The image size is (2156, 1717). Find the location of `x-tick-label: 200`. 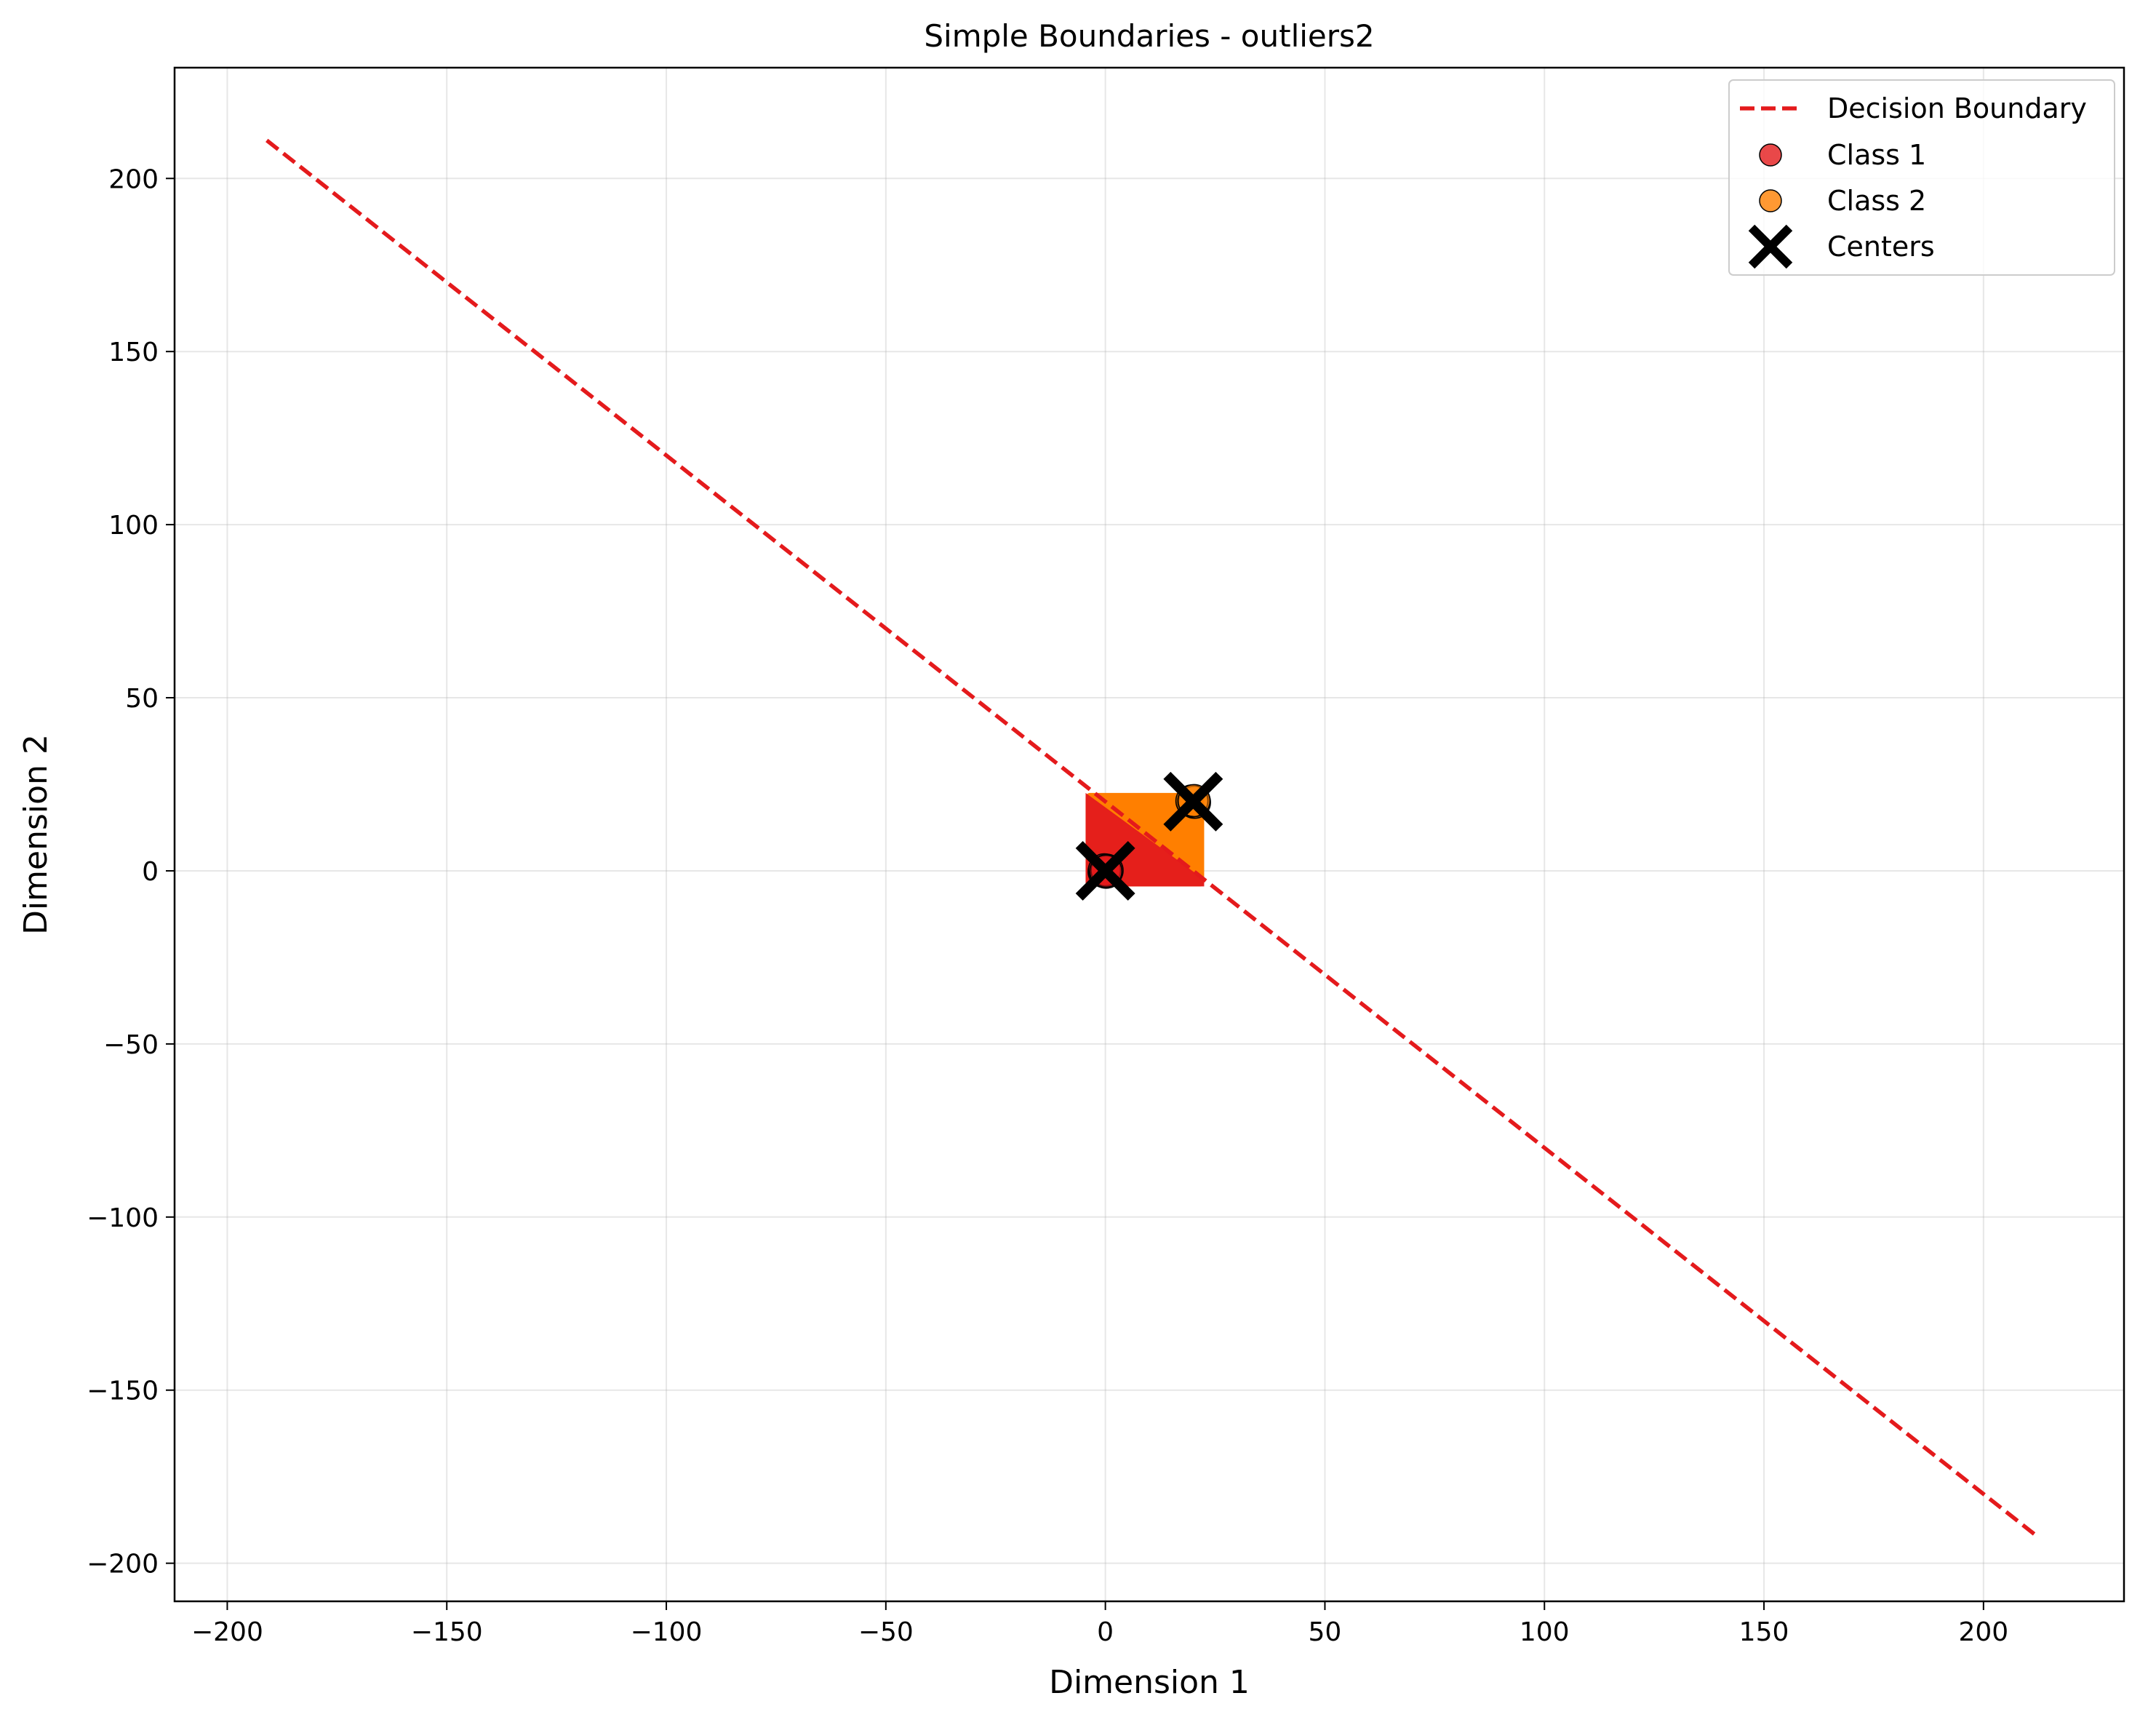

x-tick-label: 200 is located at coordinates (1983, 1632).